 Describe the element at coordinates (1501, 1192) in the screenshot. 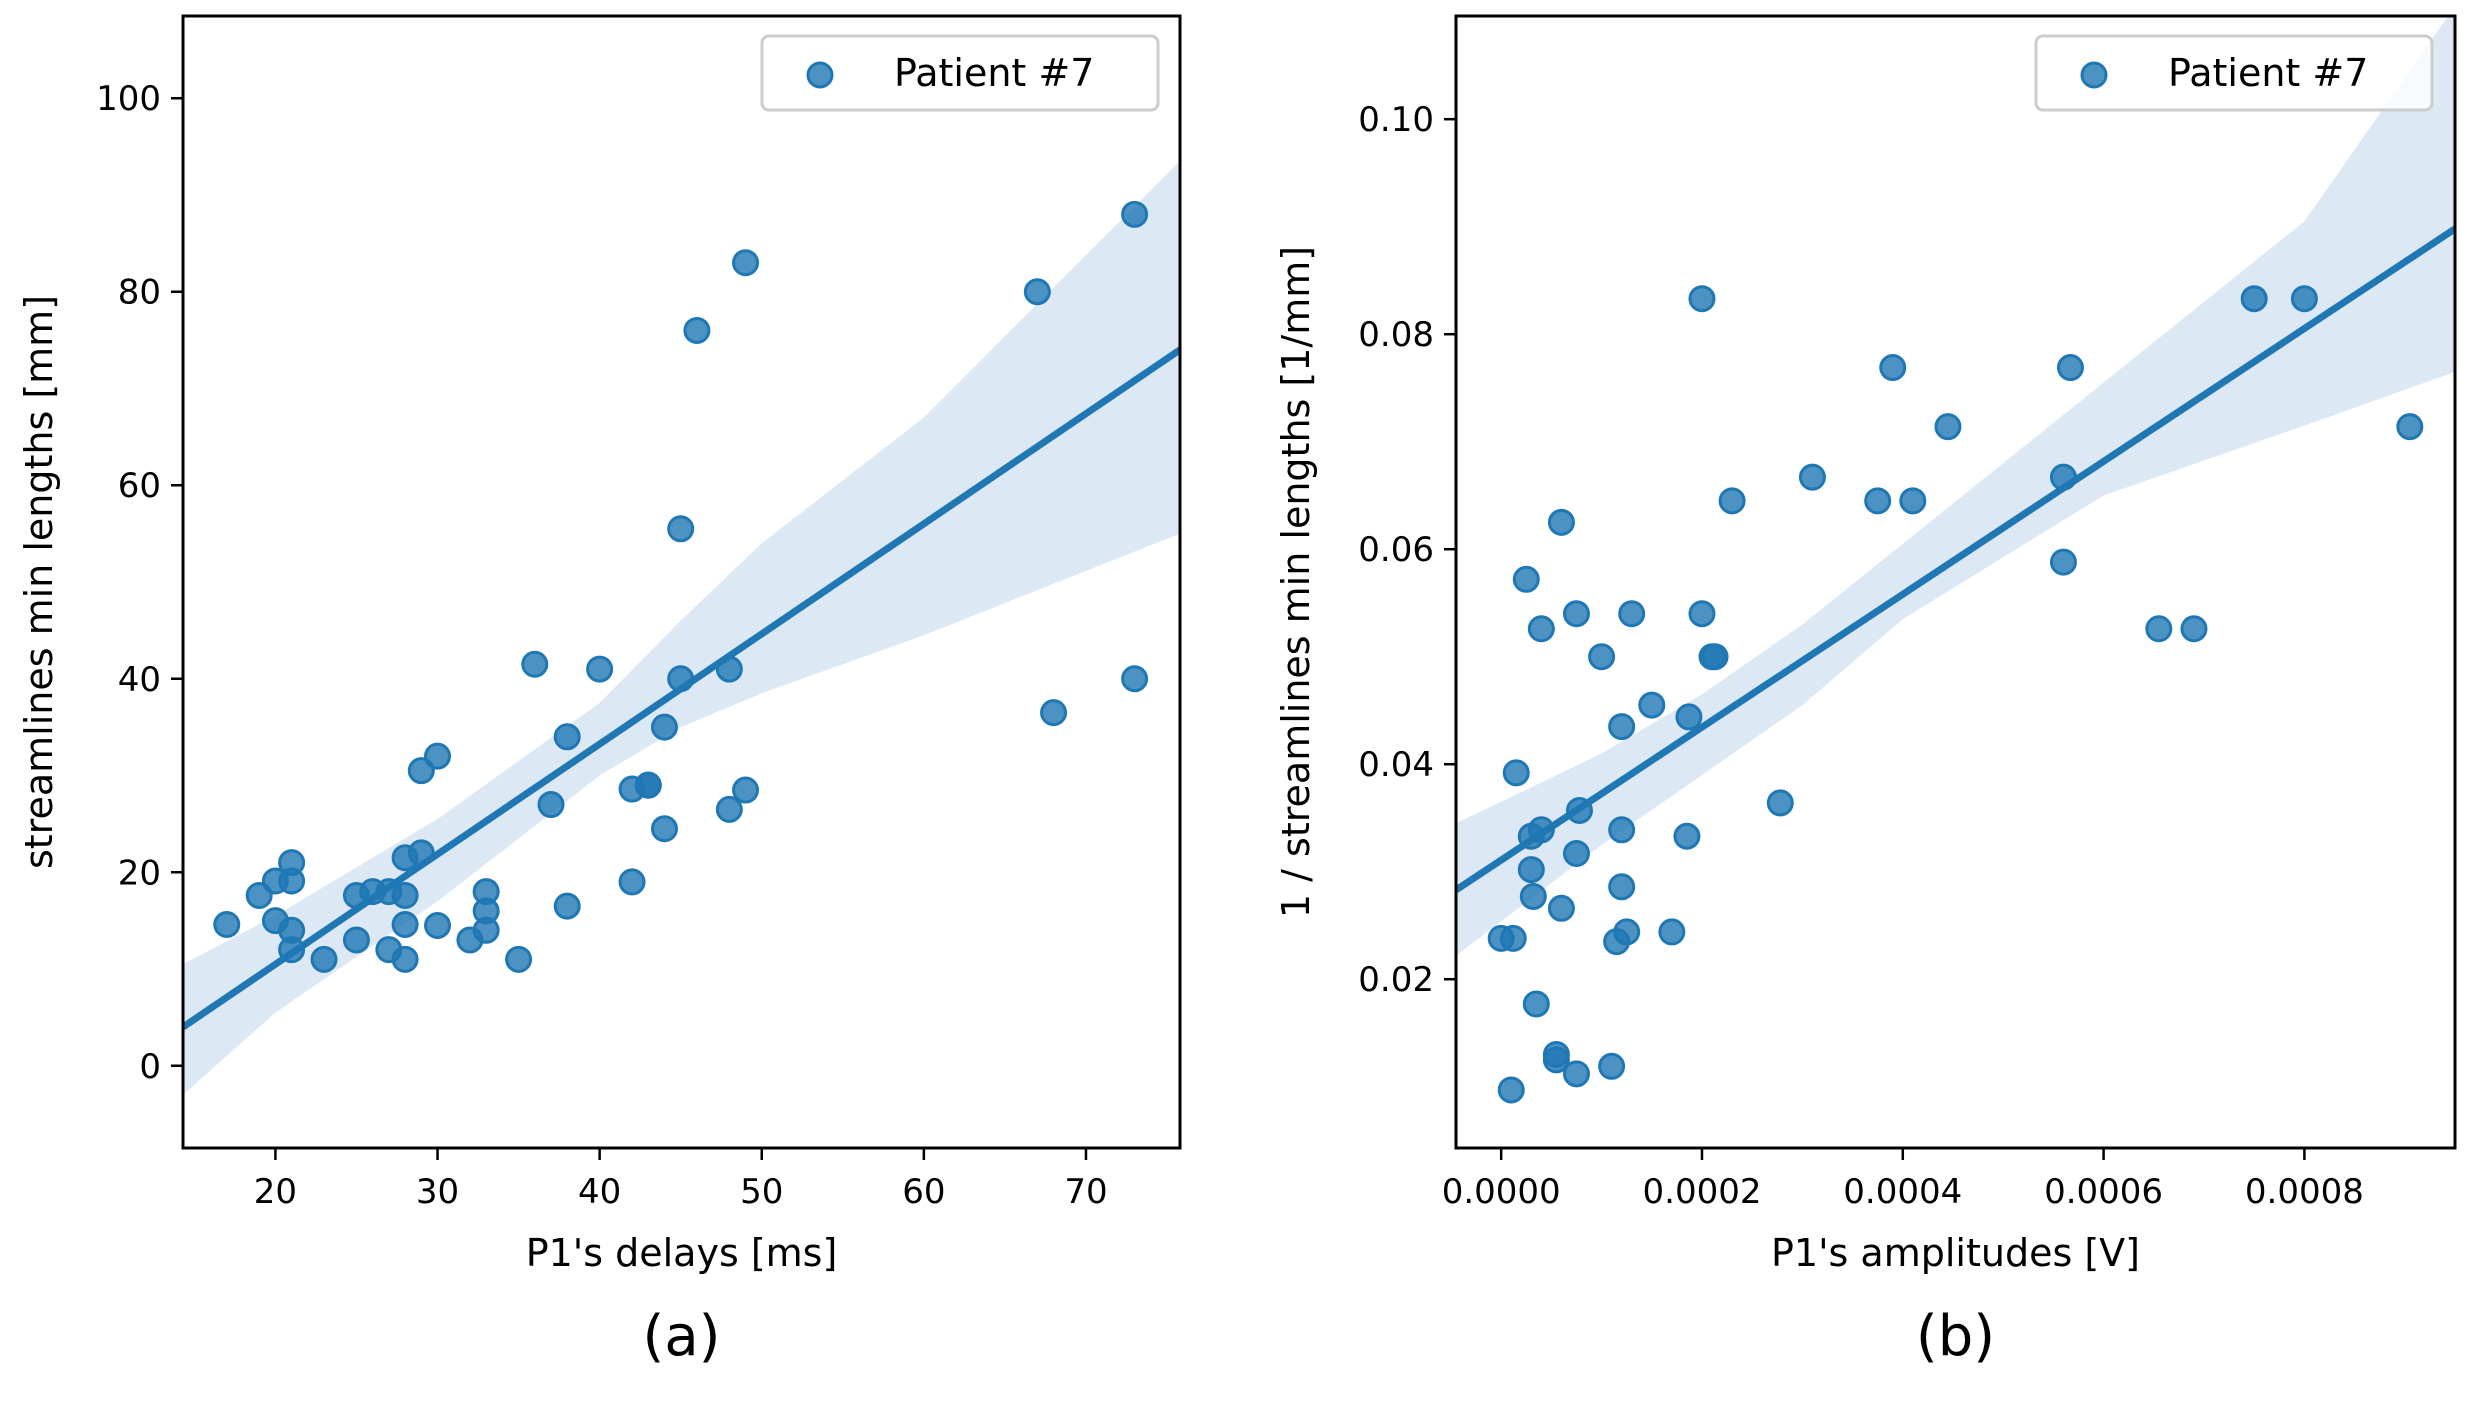

I see `x-tick-label: 0.0000` at that location.